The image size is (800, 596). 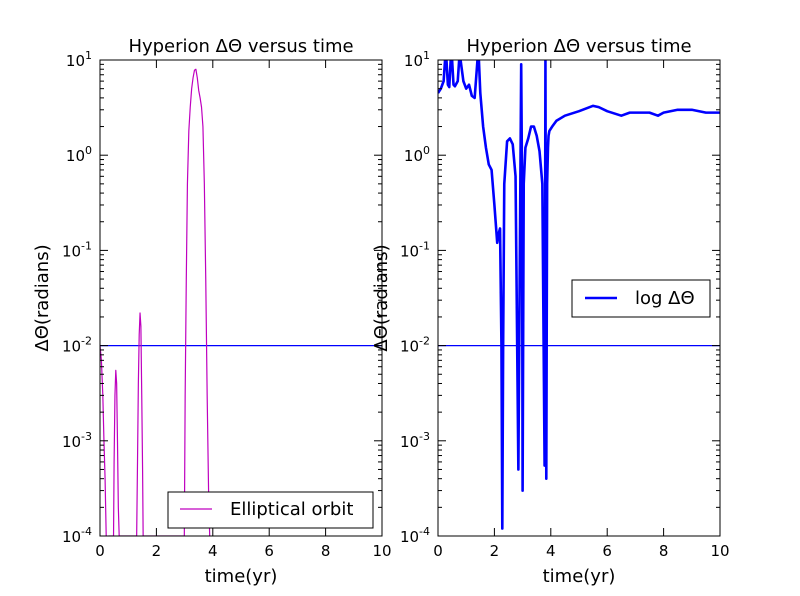 I want to click on right-legend-label: log ΔΘ, so click(x=665, y=298).